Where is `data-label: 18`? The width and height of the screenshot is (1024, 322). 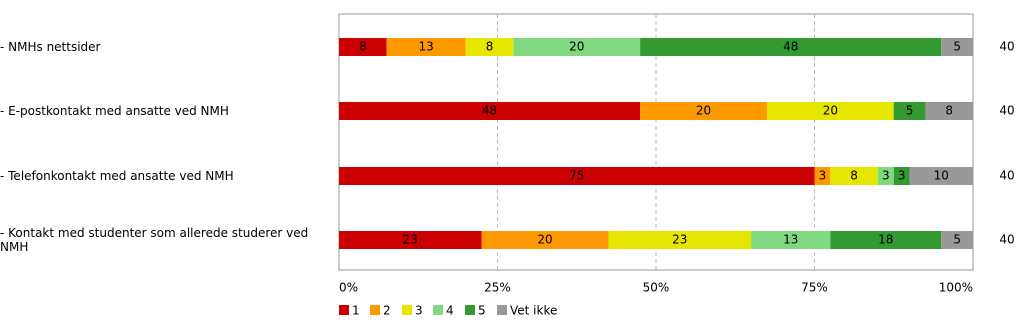 data-label: 18 is located at coordinates (885, 240).